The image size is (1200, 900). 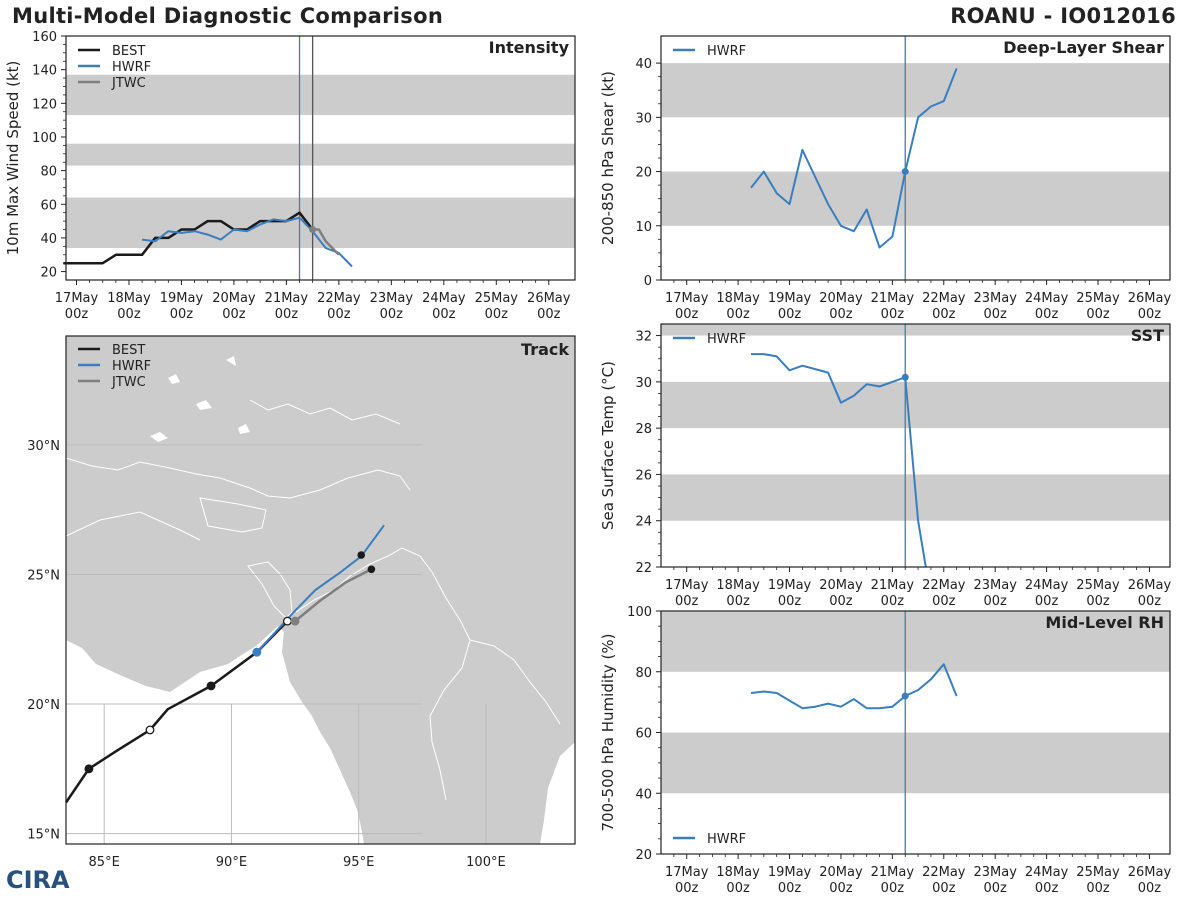 What do you see at coordinates (893, 872) in the screenshot?
I see `rh-xtick-label: 21May` at bounding box center [893, 872].